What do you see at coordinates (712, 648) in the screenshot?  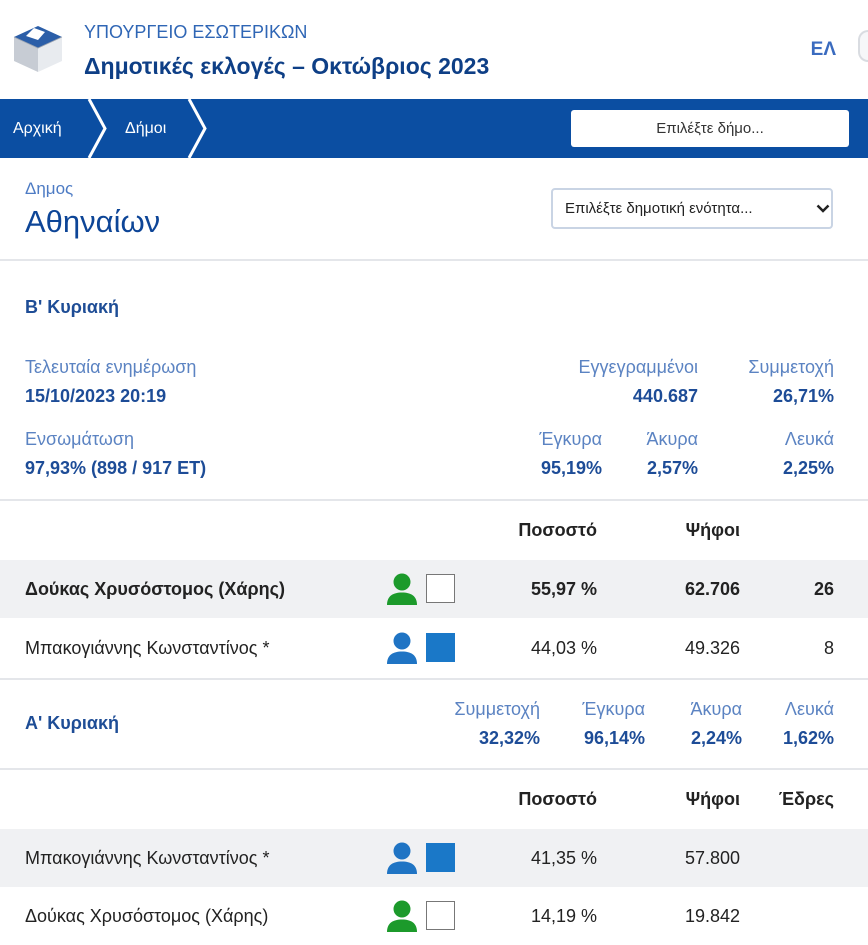 I see `candidate-votes: 49.326` at bounding box center [712, 648].